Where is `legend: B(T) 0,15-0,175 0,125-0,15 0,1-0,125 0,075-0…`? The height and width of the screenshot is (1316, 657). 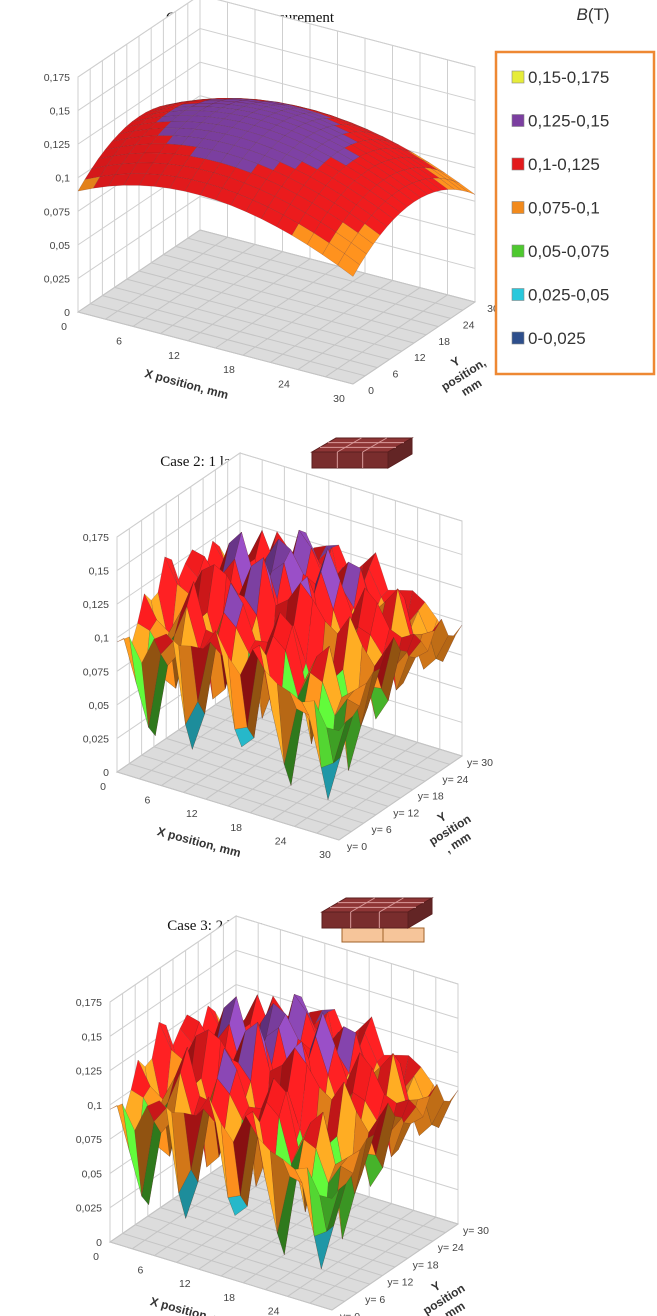 legend: B(T) 0,15-0,175 0,125-0,15 0,1-0,125 0,075-0… is located at coordinates (575, 190).